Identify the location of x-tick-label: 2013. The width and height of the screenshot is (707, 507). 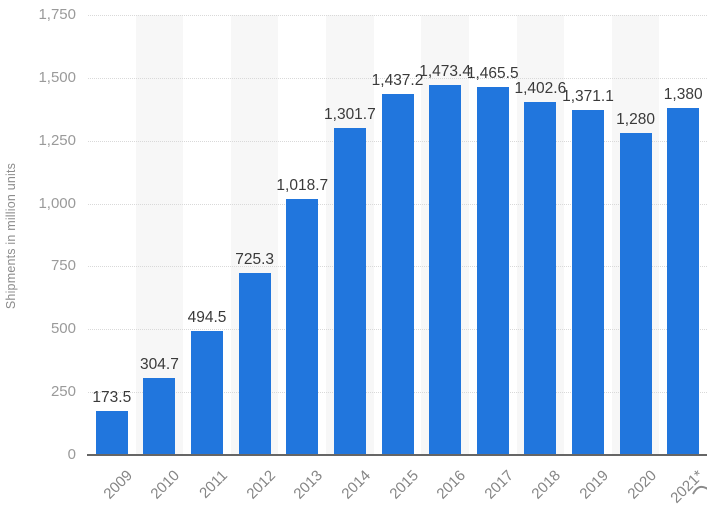
(308, 485).